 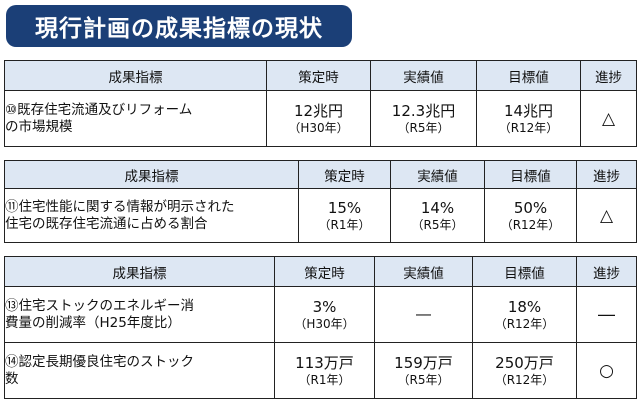 I want to click on actual-value: ―, so click(x=423, y=314).